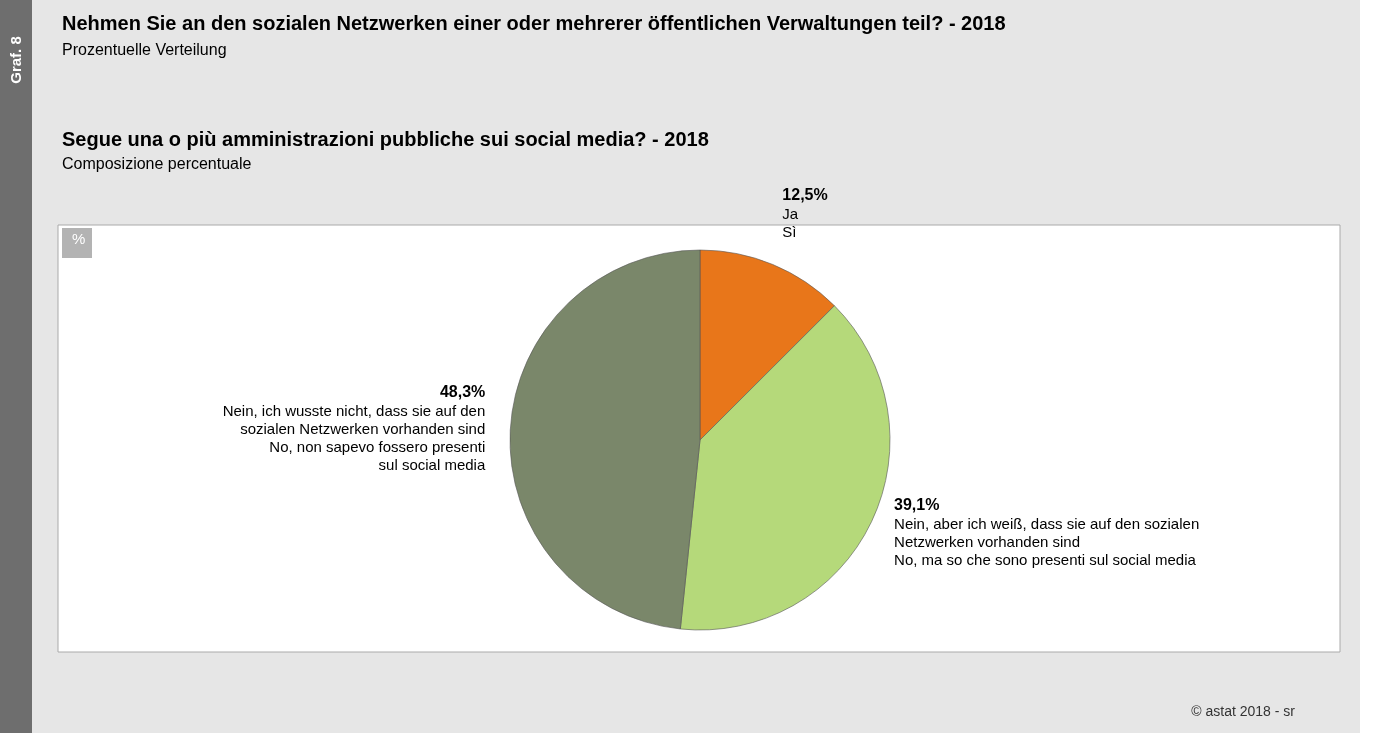 This screenshot has width=1400, height=753. I want to click on chart-subtitle: Prozentuelle Verteilung, so click(144, 49).